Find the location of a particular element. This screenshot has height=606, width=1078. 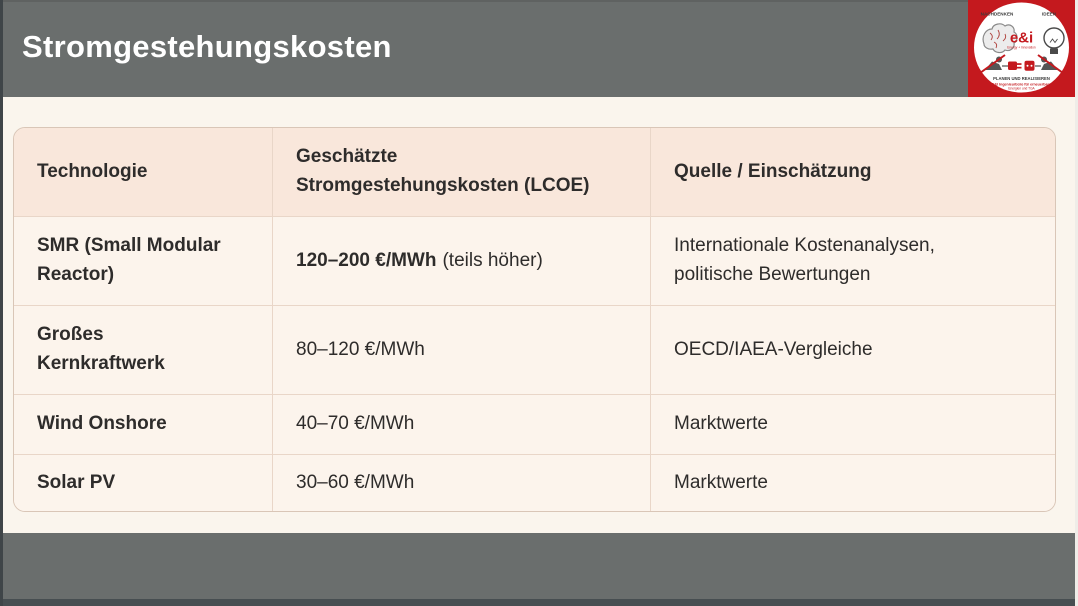

cell-lcoe: 40–70 €/MWh is located at coordinates (461, 424).